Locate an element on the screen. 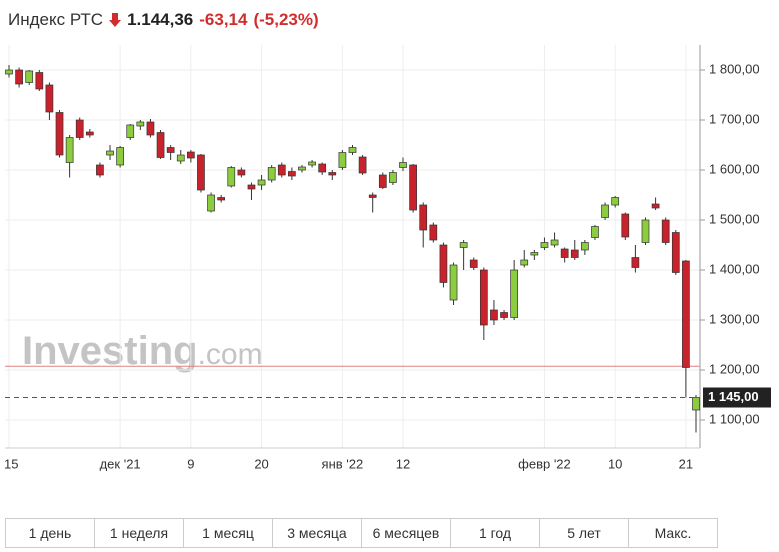 The image size is (779, 552). range-button: 3 месяца is located at coordinates (317, 533).